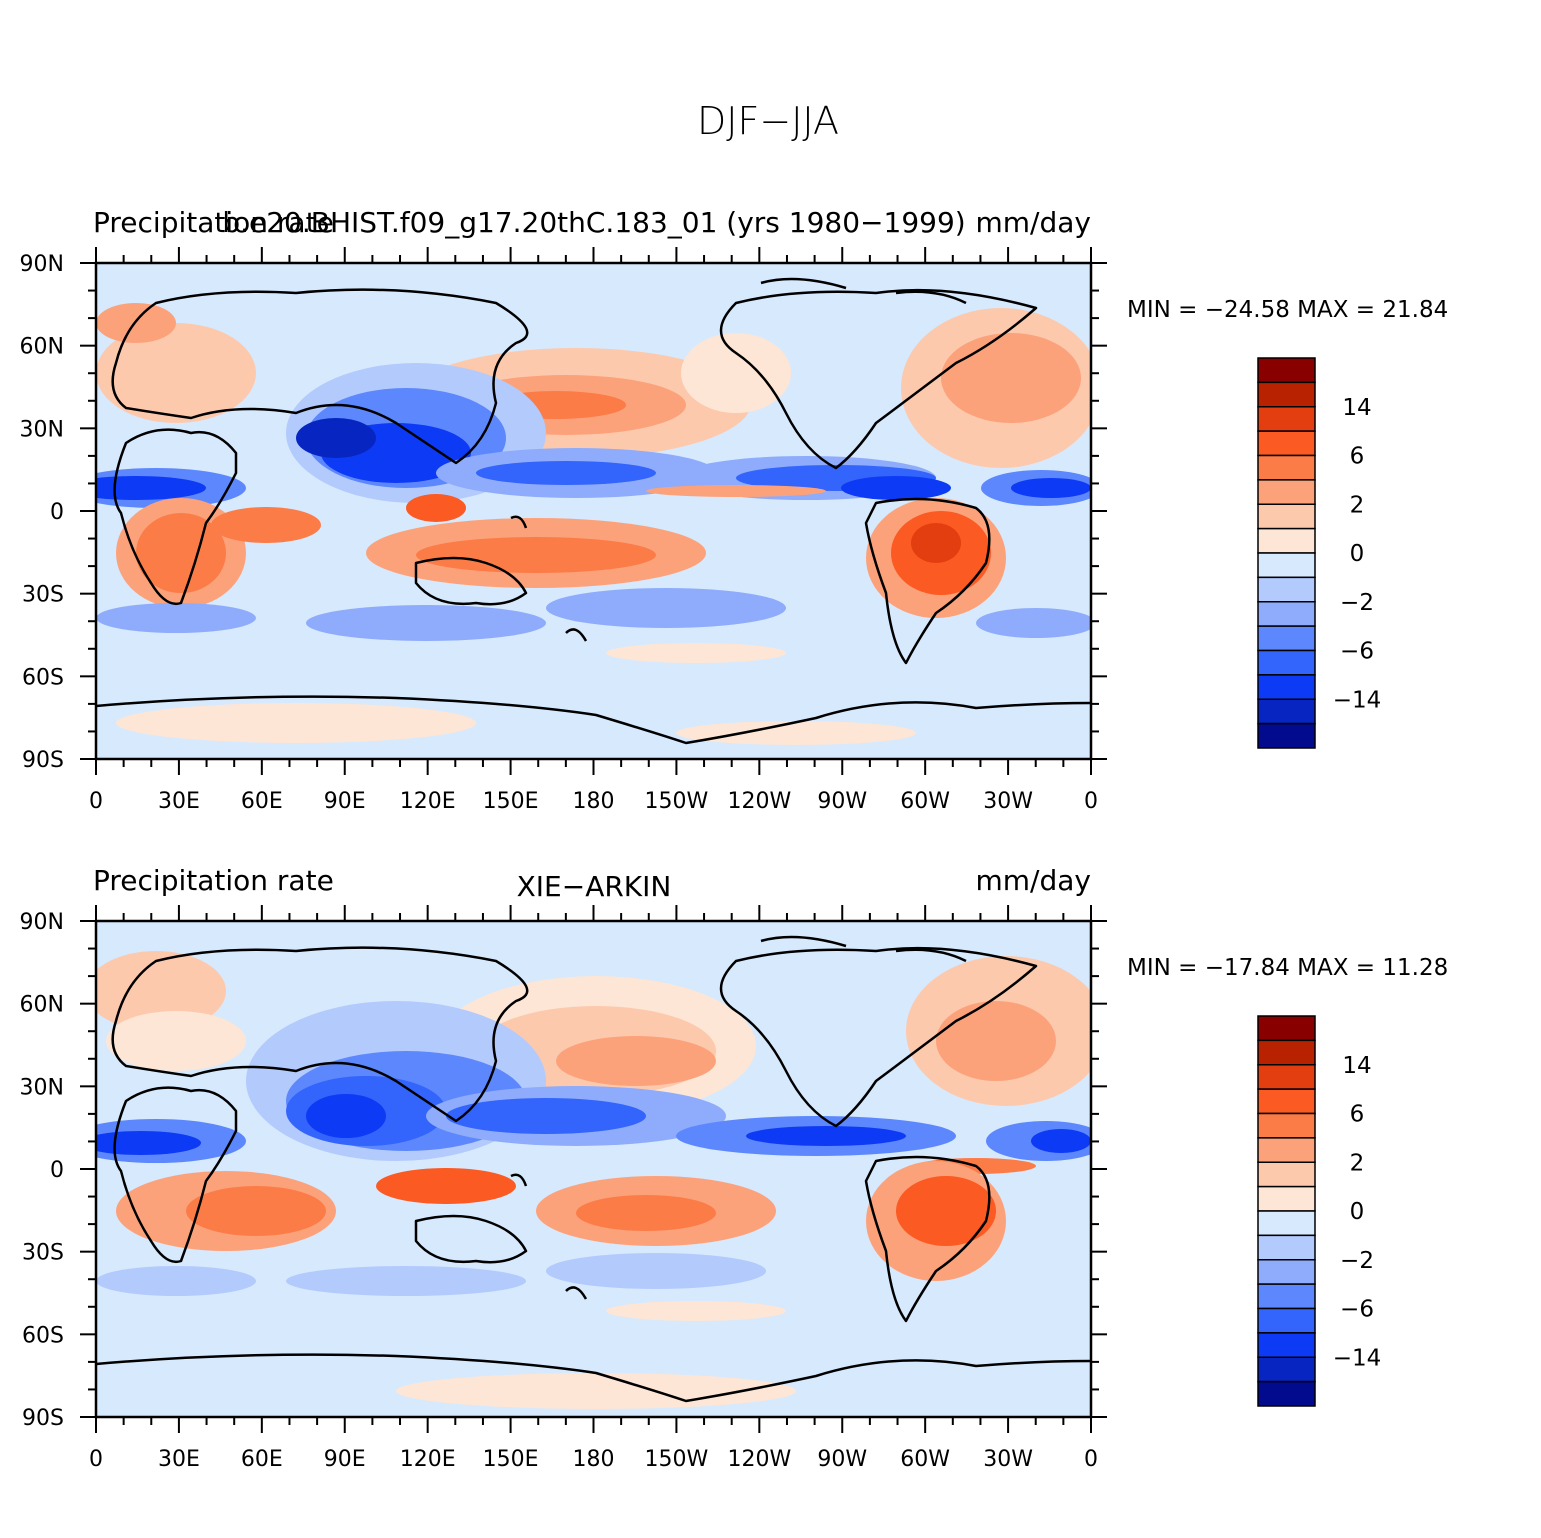  What do you see at coordinates (594, 886) in the screenshot?
I see `panel-center-label: XIE−ARKIN` at bounding box center [594, 886].